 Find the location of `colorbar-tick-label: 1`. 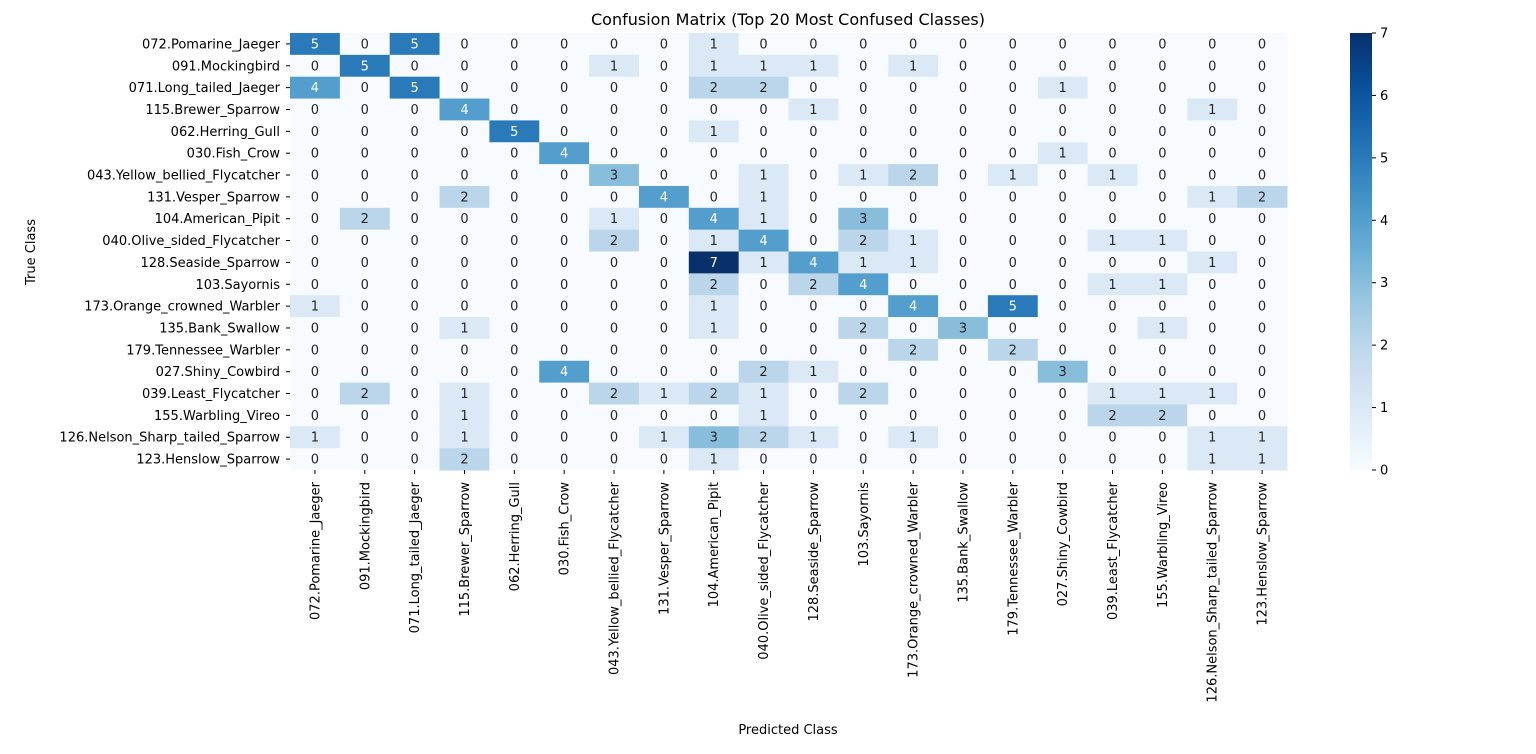

colorbar-tick-label: 1 is located at coordinates (1384, 408).